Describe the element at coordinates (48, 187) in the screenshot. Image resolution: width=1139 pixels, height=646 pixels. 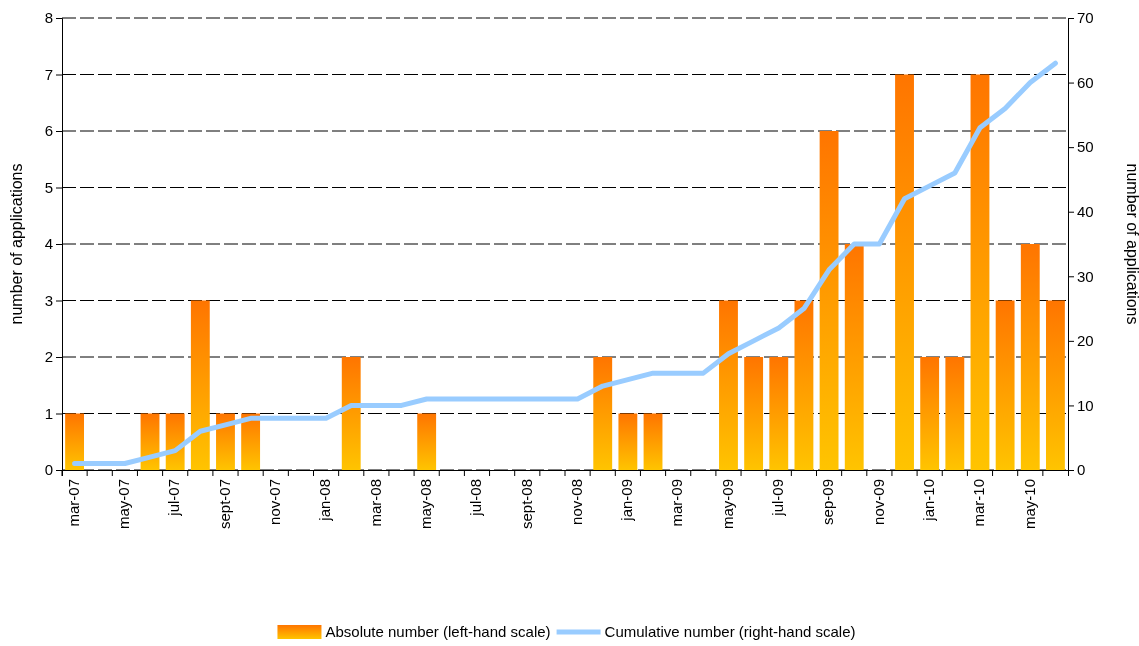
I see `y-tick-label: 5` at that location.